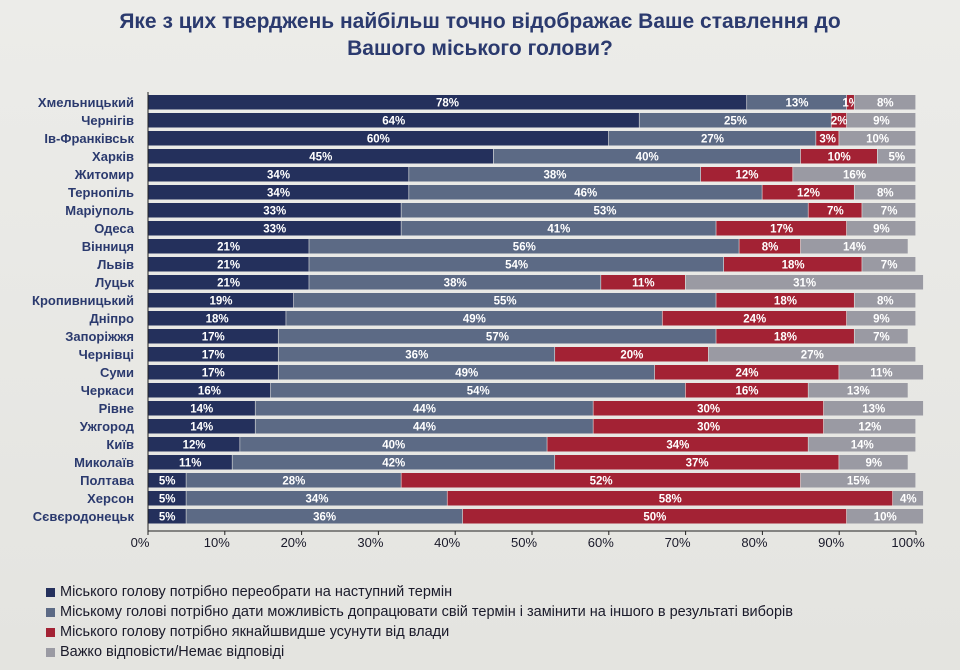 This screenshot has width=960, height=670. I want to click on category-label: Ів-Франківськ, so click(89, 138).